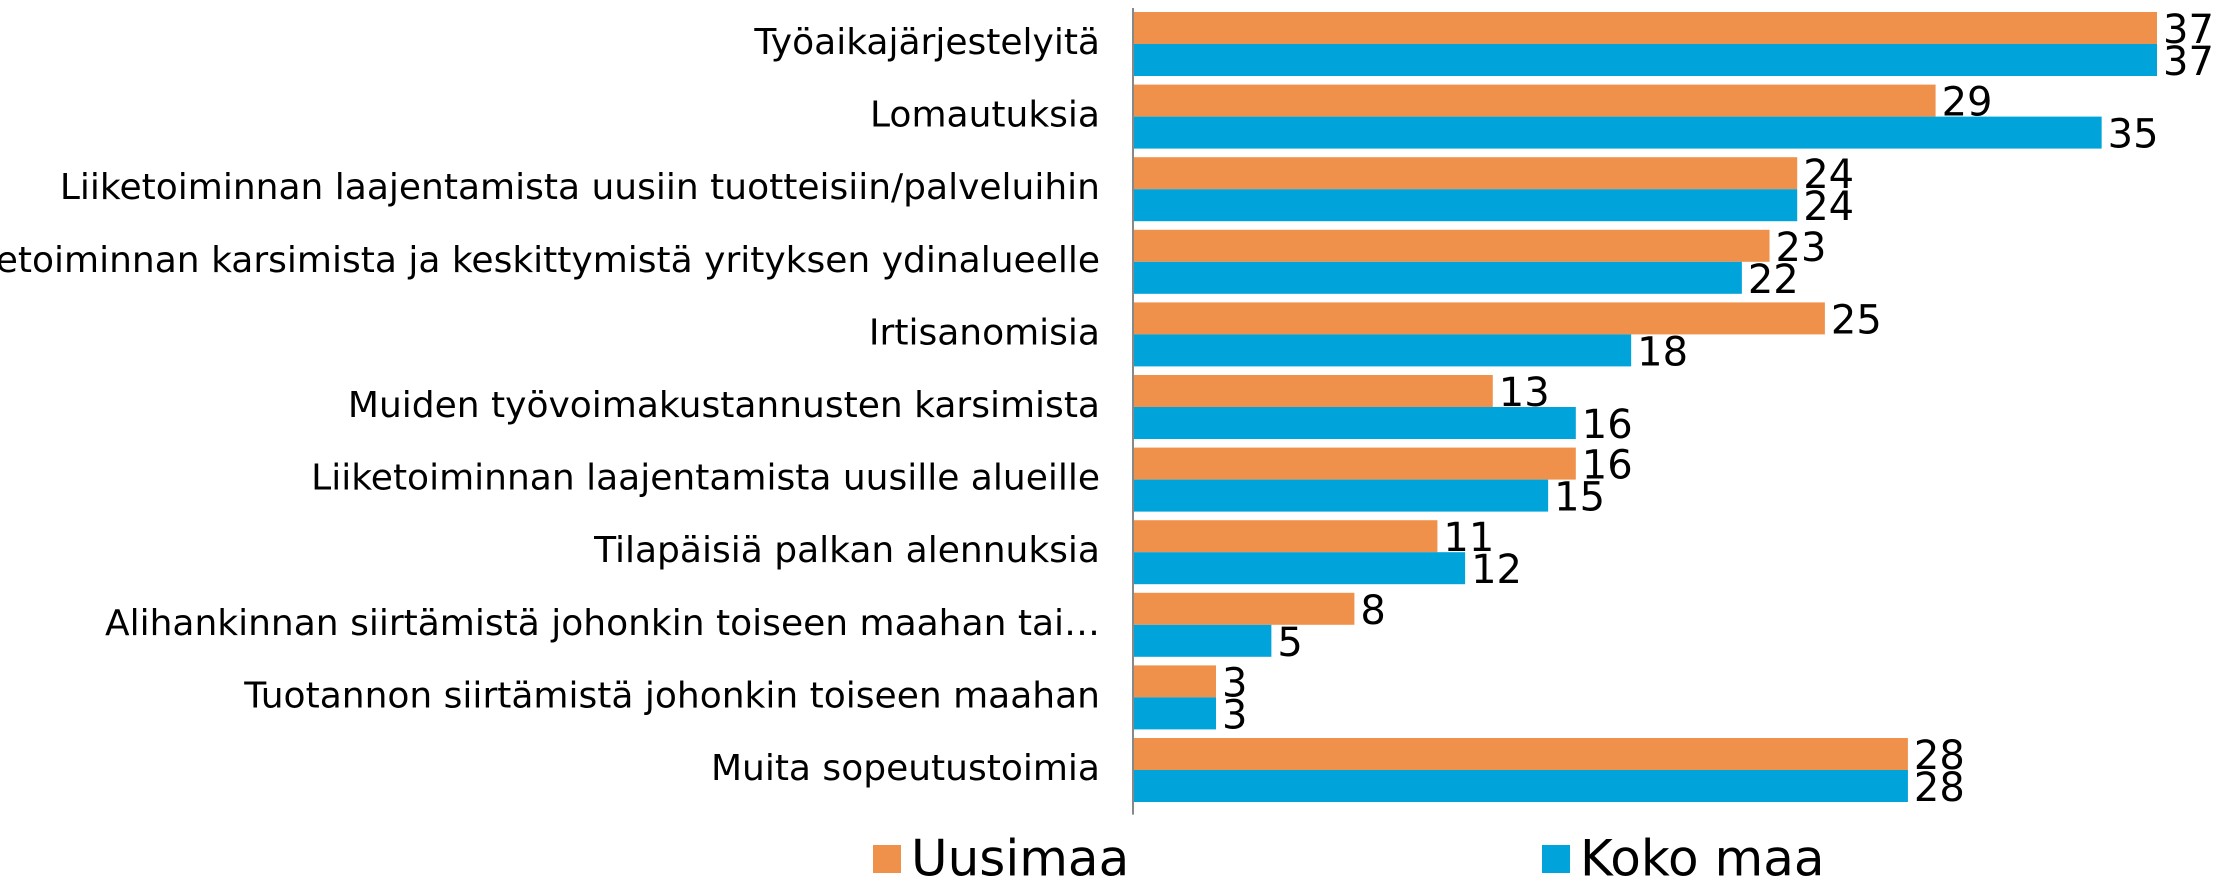 This screenshot has height=882, width=2218. What do you see at coordinates (1773, 280) in the screenshot?
I see `value-label: 22` at bounding box center [1773, 280].